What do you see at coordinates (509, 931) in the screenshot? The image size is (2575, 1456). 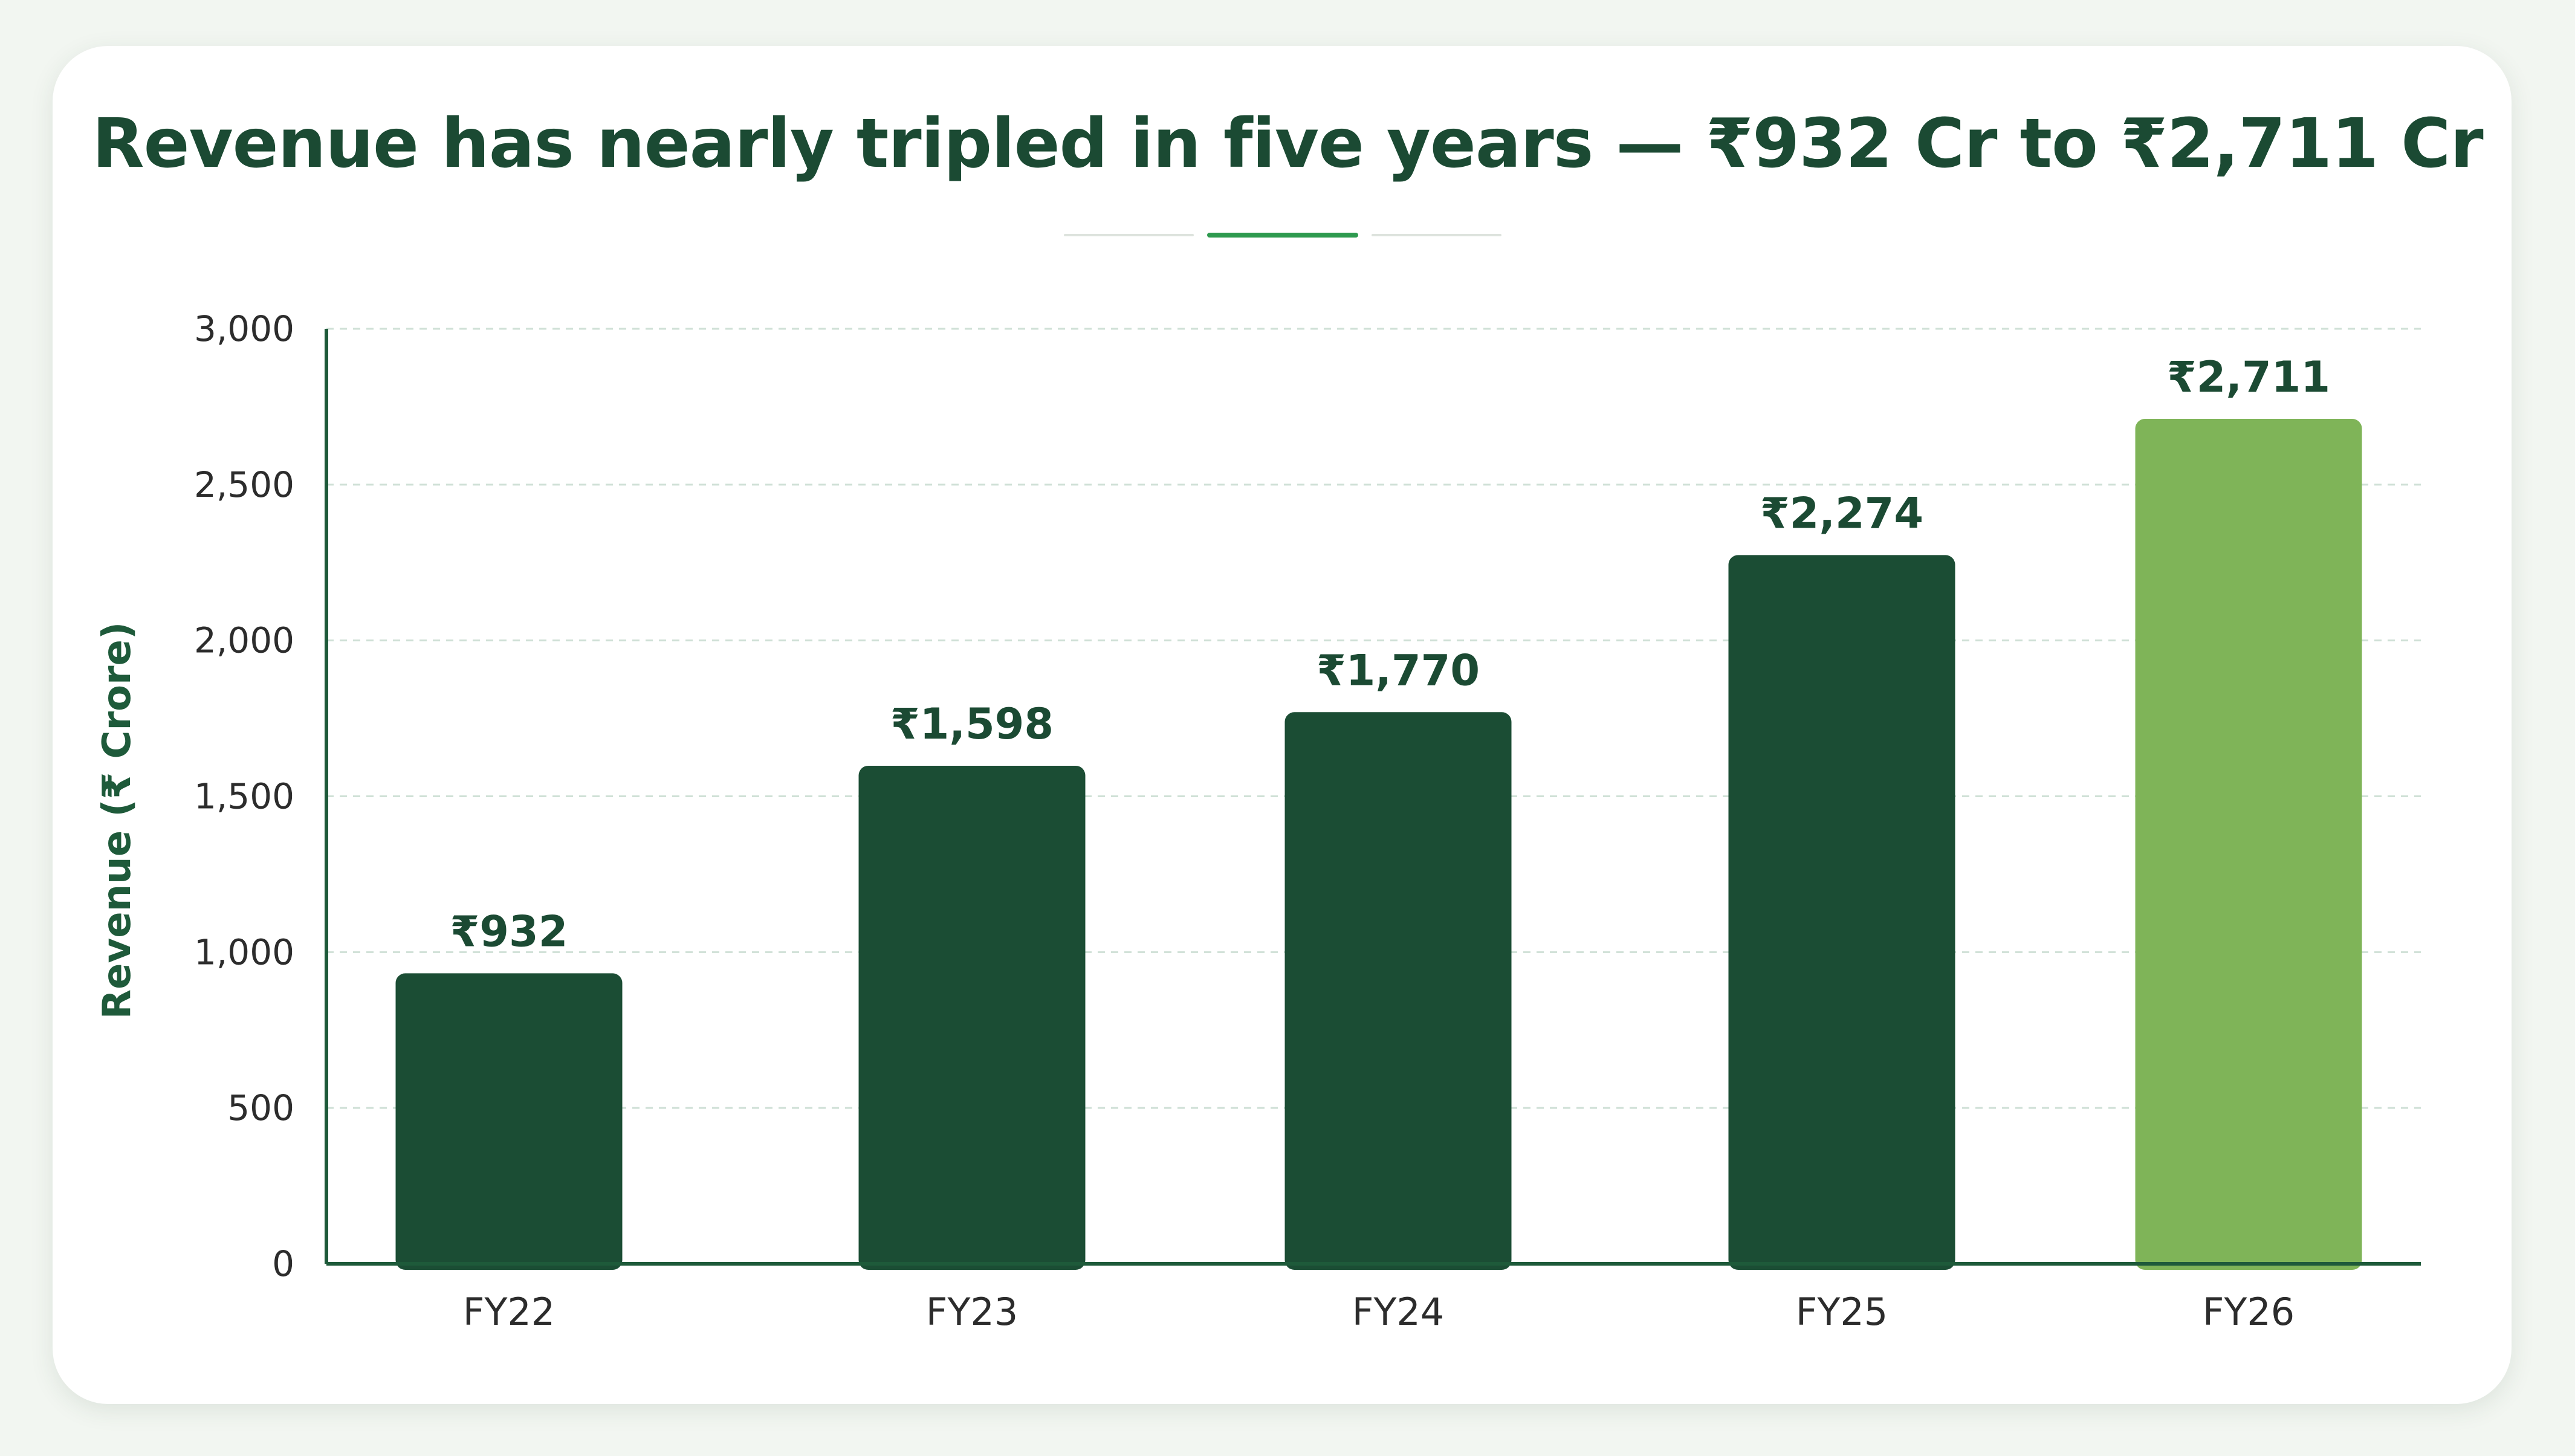 I see `data-label-fy22: ₹932` at bounding box center [509, 931].